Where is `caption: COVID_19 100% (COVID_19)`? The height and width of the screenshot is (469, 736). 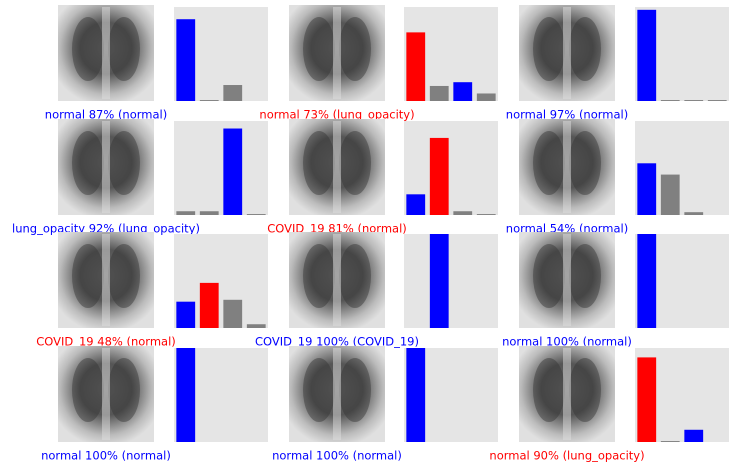
caption: COVID_19 100% (COVID_19) is located at coordinates (337, 342).